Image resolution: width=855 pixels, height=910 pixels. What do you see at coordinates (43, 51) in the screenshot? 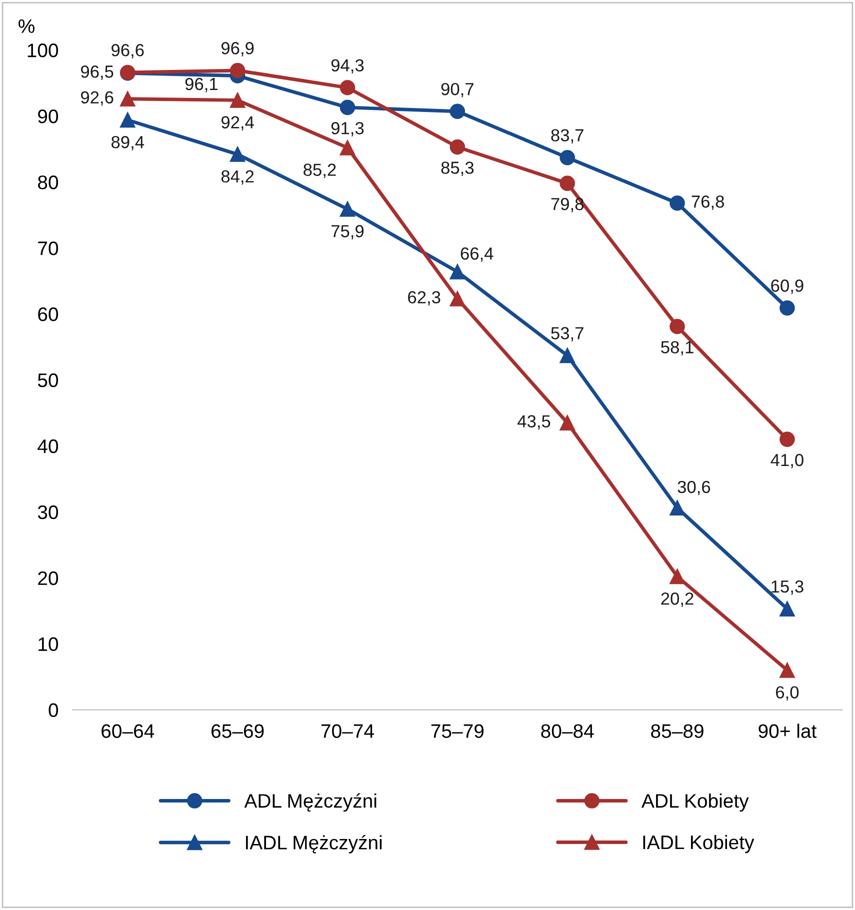
I see `y-tick-label: 100` at bounding box center [43, 51].